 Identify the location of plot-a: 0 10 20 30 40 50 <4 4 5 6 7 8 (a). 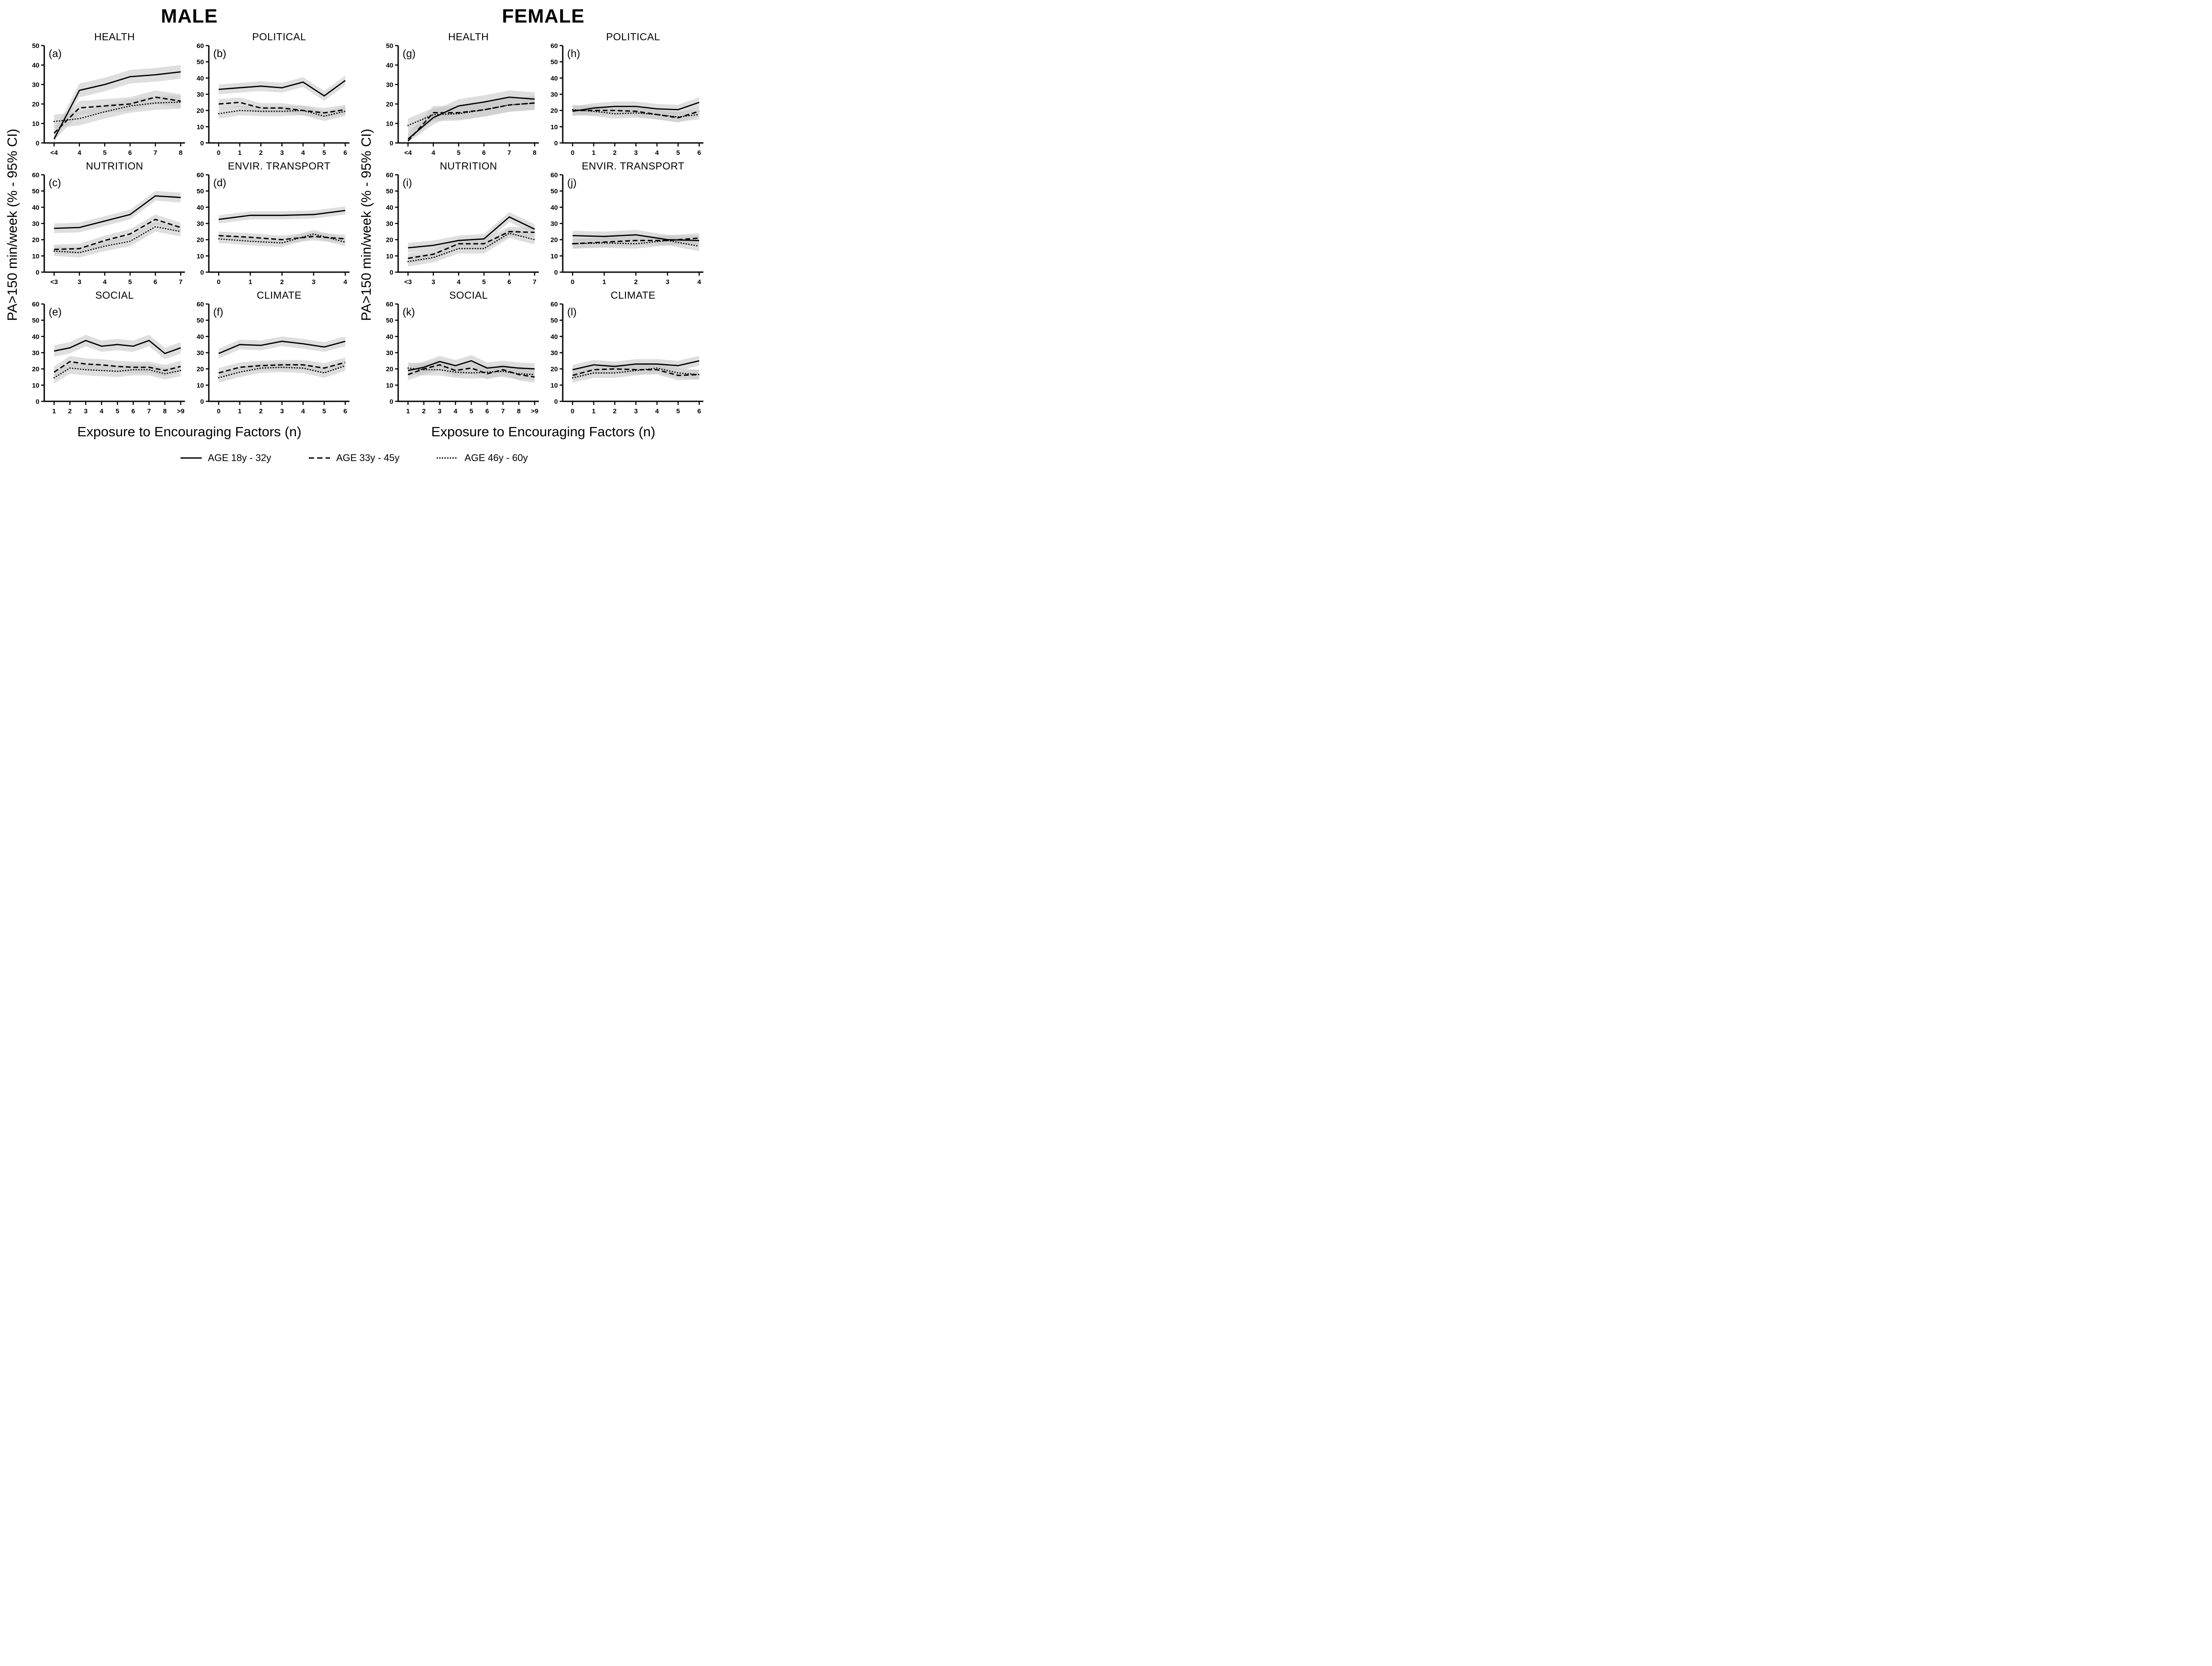
(109, 100).